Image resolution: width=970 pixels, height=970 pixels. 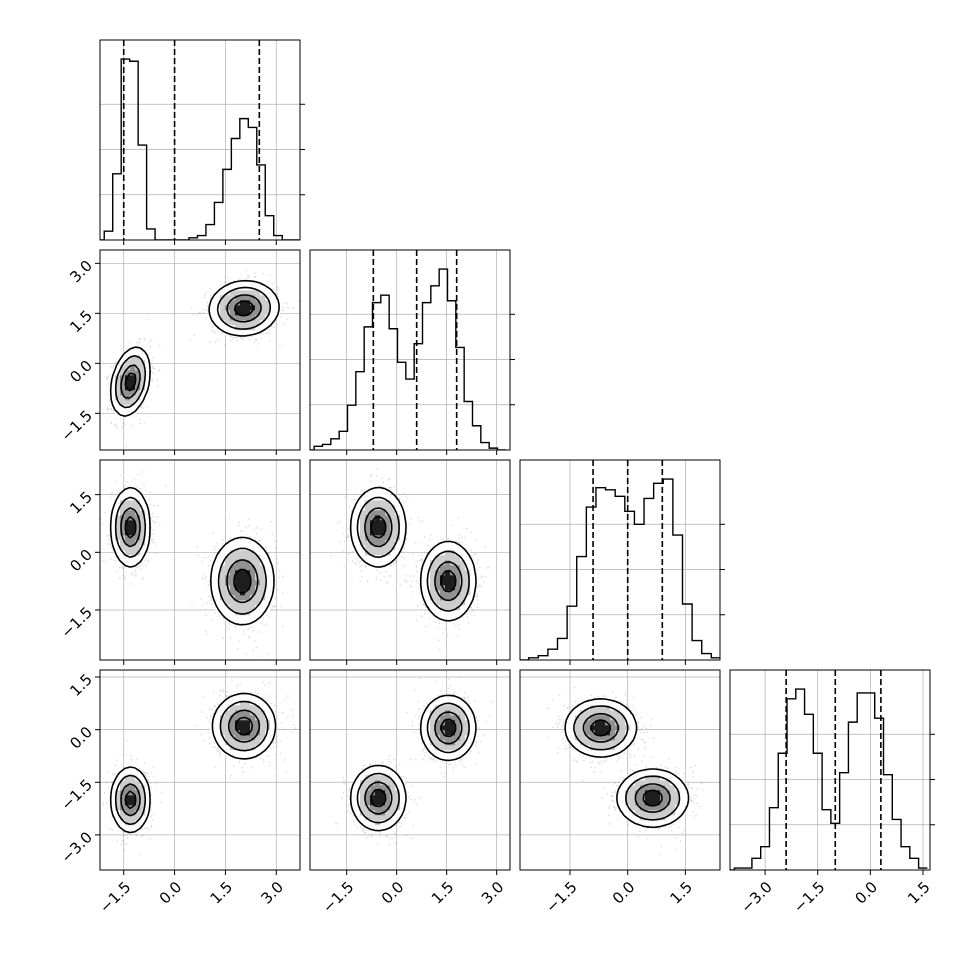 I want to click on scatter-panel-4-1: −1.5 0.0 1.5 3.0−3.0−1.50.01.5, so click(x=179, y=793).